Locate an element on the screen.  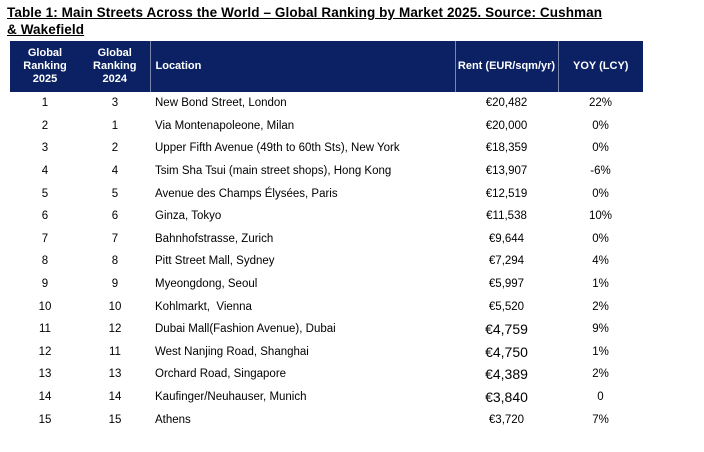
yoy-cell: 9% is located at coordinates (600, 329).